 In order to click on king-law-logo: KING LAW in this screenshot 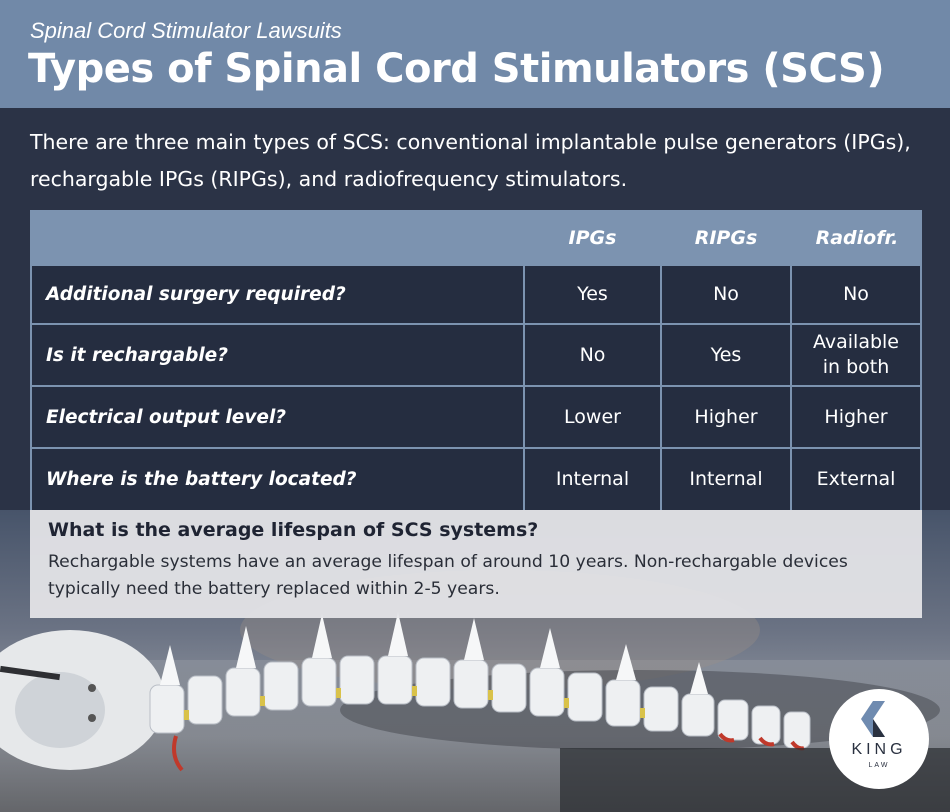, I will do `click(879, 739)`.